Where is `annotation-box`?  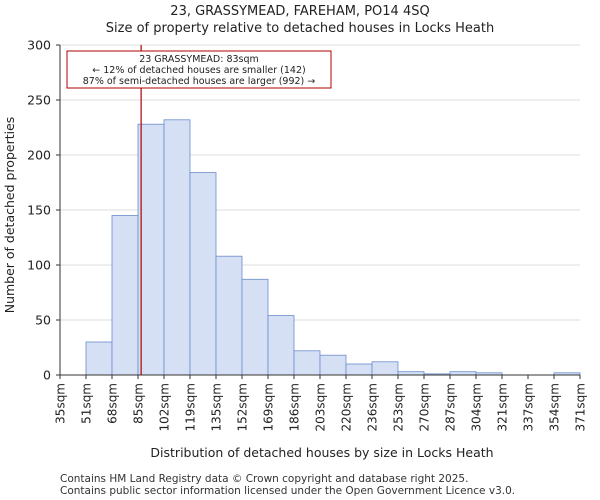
annotation-box is located at coordinates (199, 69).